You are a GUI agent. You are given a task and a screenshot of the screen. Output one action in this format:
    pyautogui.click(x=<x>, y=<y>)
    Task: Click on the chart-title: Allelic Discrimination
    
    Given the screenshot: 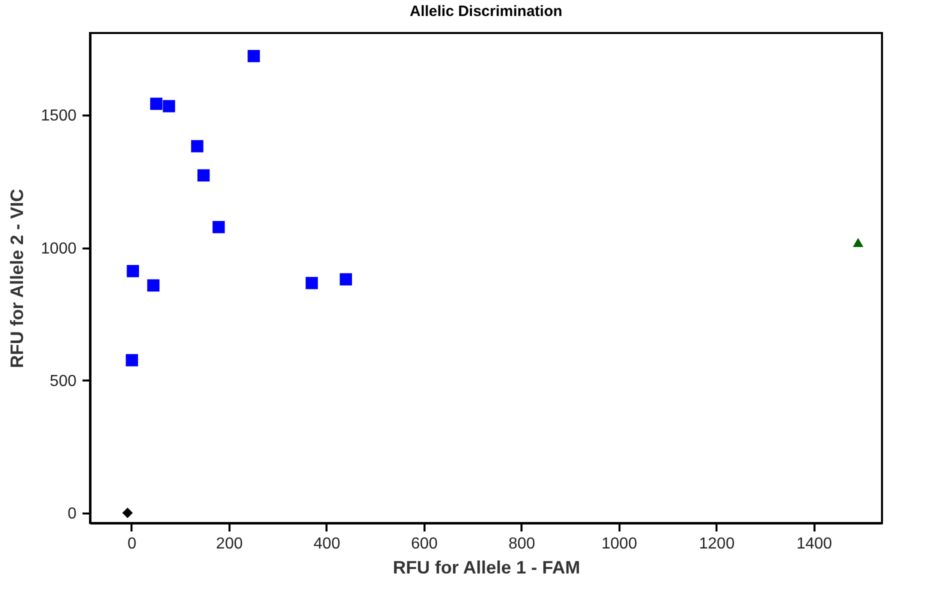 What is the action you would take?
    pyautogui.click(x=486, y=11)
    